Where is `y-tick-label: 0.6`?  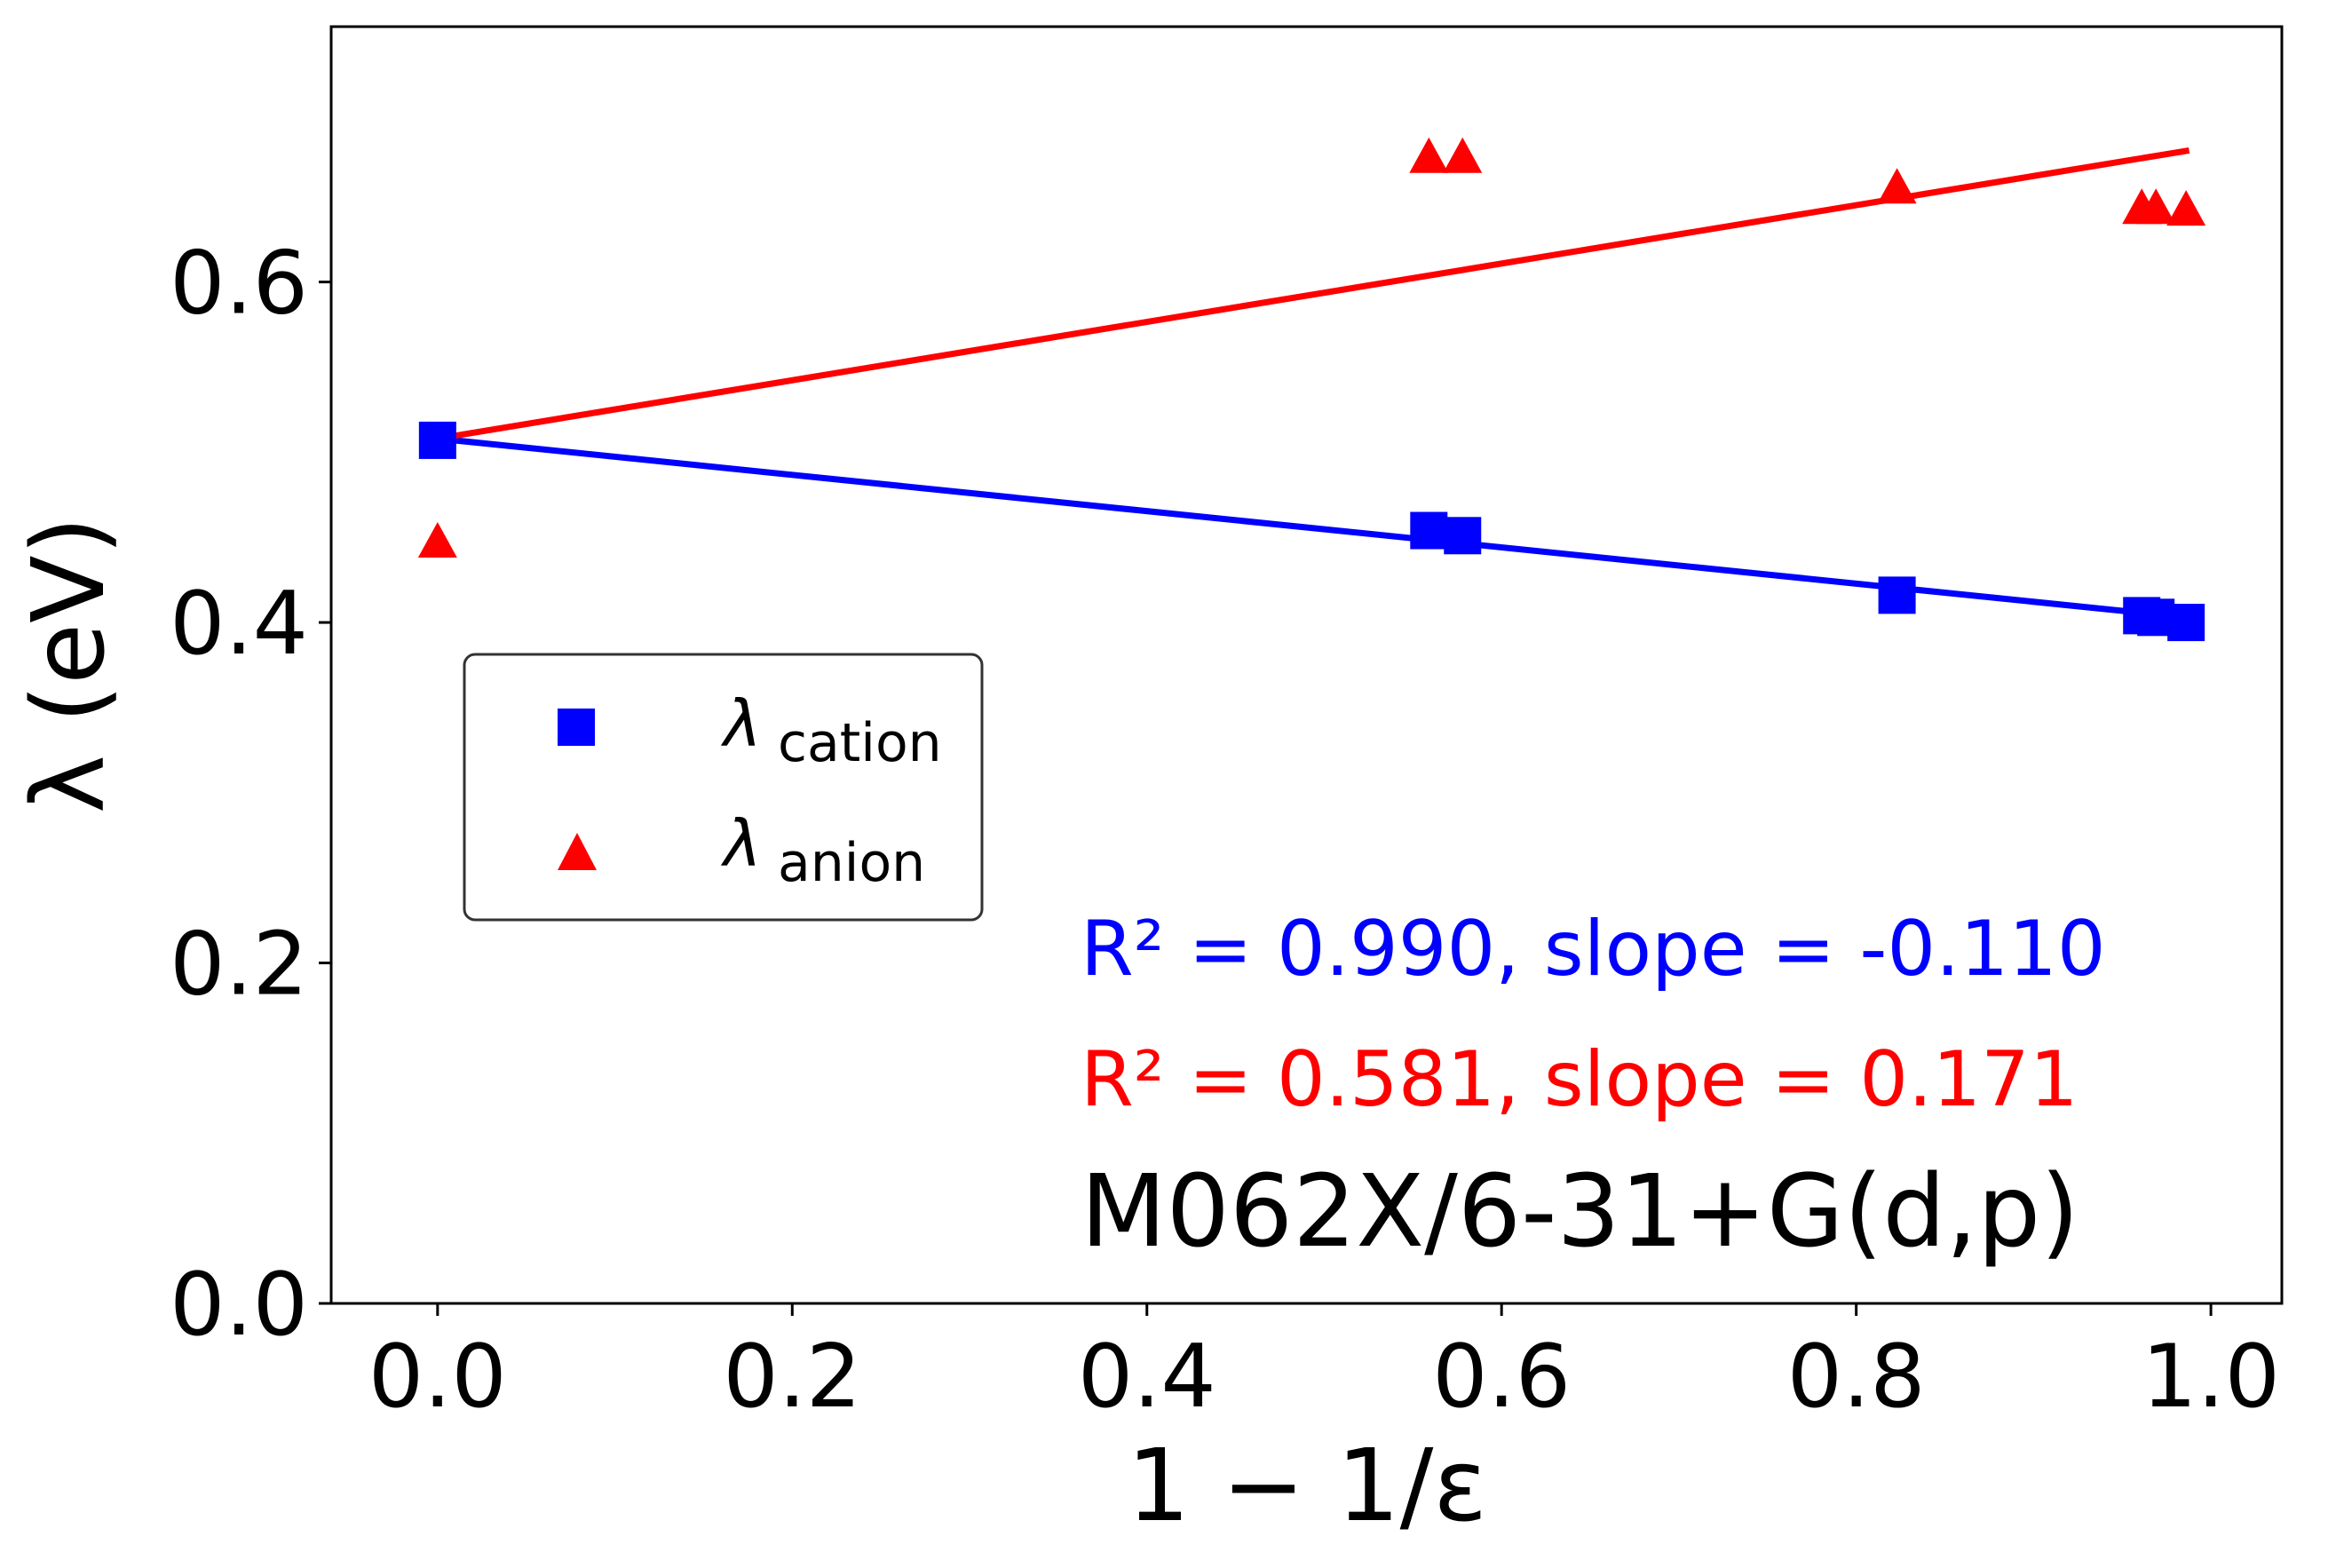 y-tick-label: 0.6 is located at coordinates (239, 284).